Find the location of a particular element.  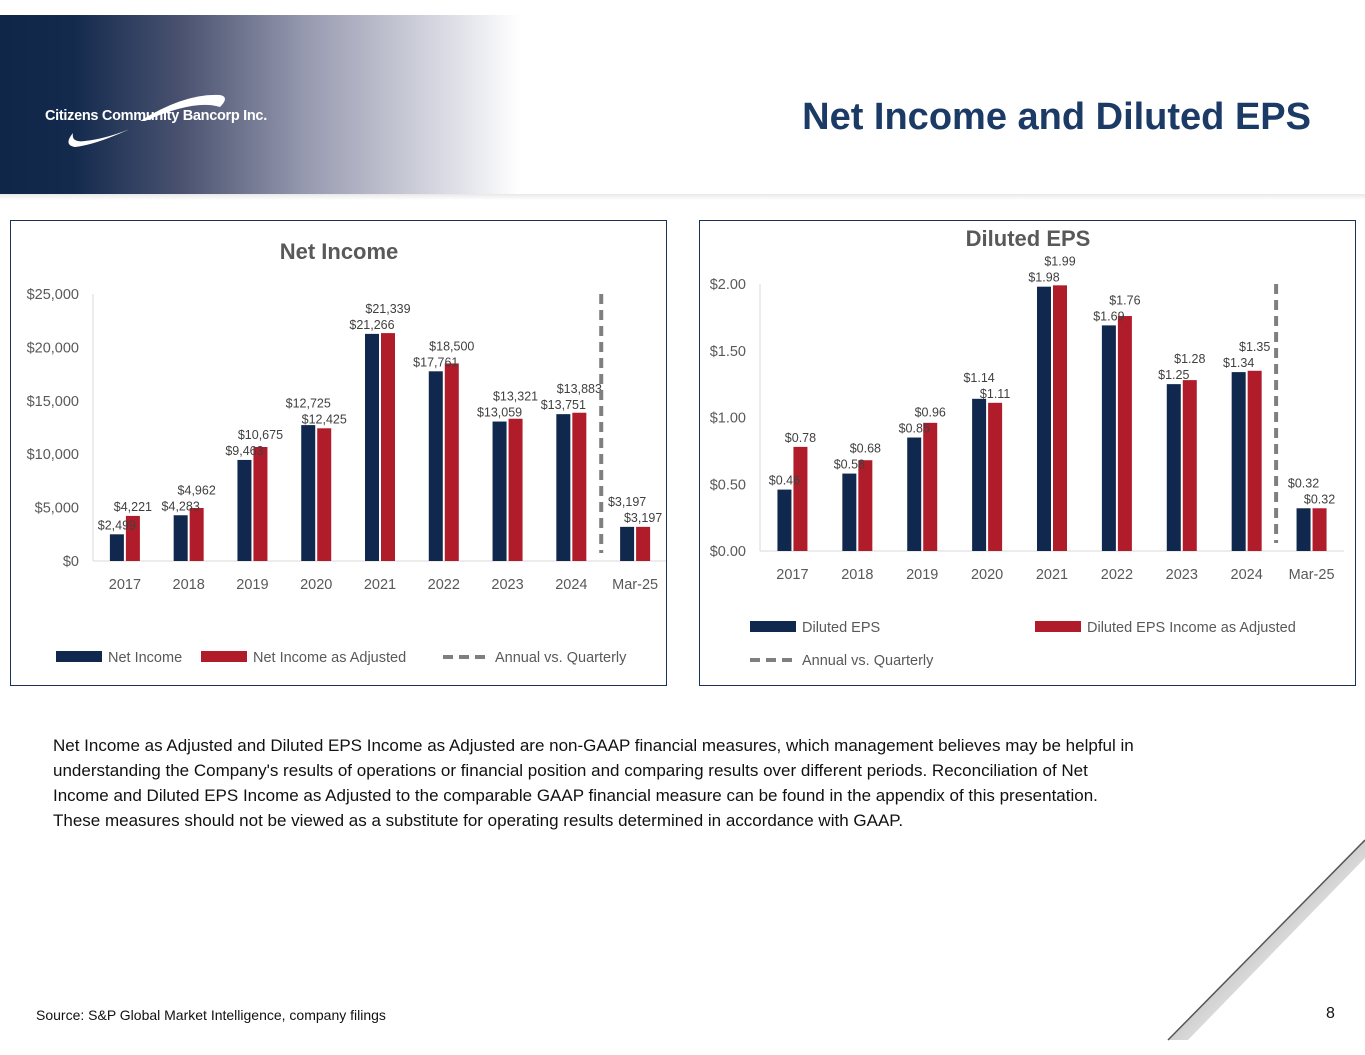

adjusted-data-label: $4,962 is located at coordinates (197, 490).